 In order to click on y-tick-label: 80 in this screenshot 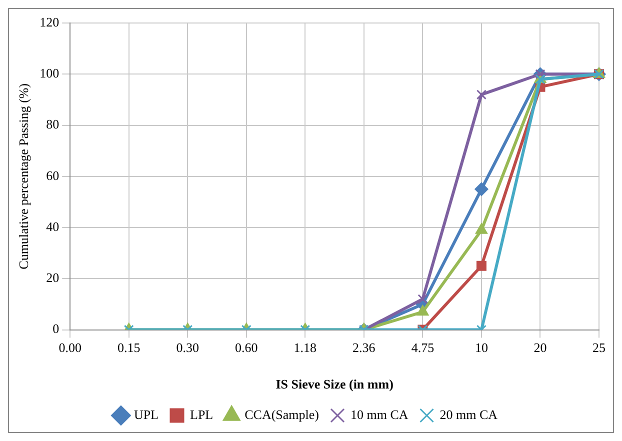, I will do `click(53, 124)`.